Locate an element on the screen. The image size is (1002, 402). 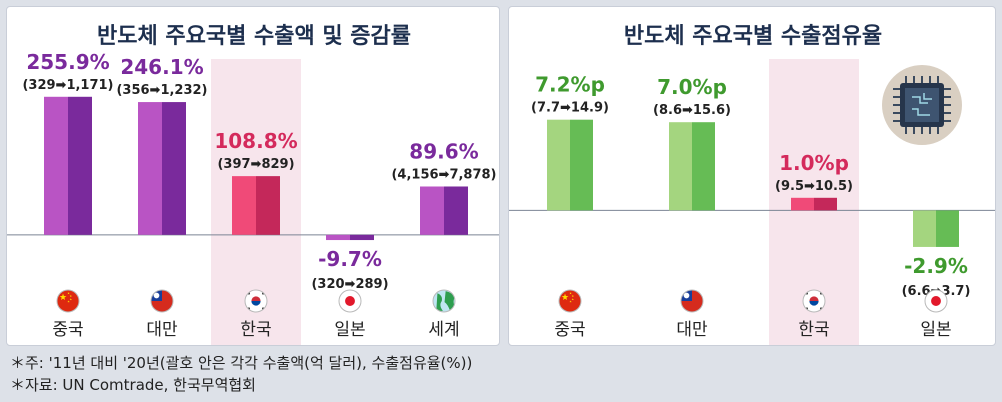
sub-label: (9.5➡10.5) is located at coordinates (814, 186).